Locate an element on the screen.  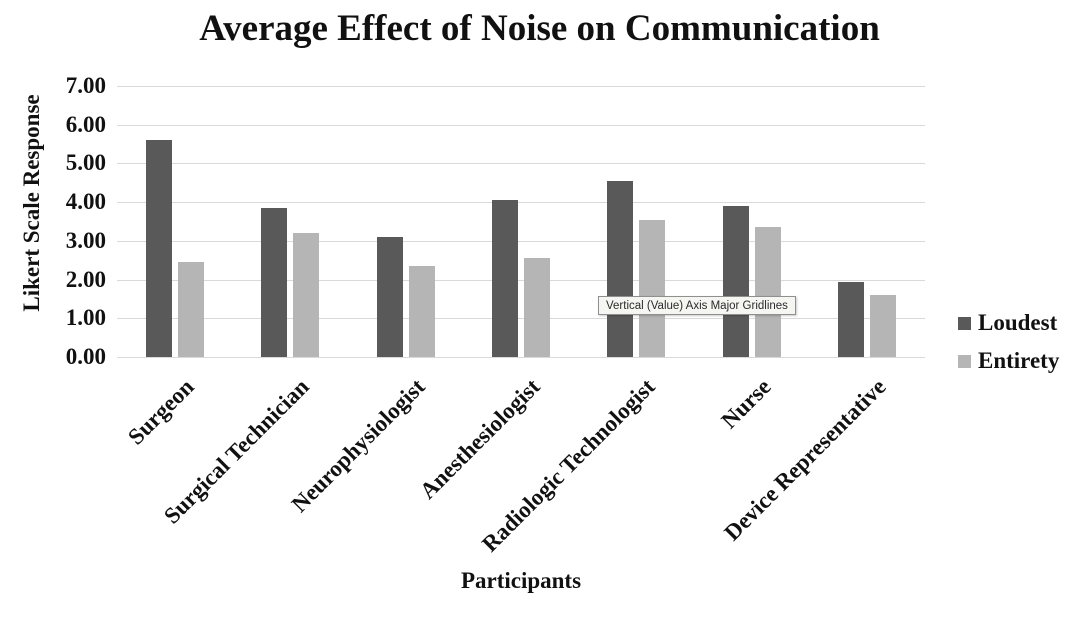
bar-entirety-nurse is located at coordinates (768, 292).